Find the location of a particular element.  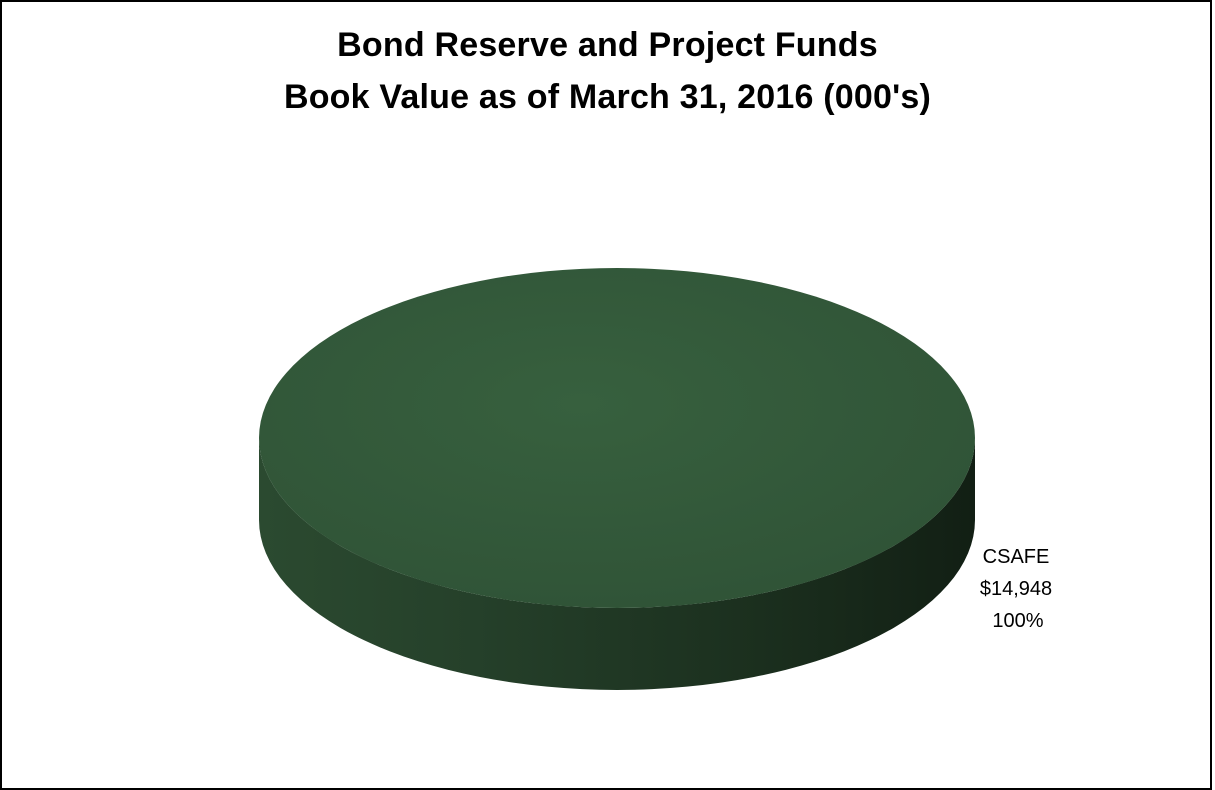

data-label-percent: 100% is located at coordinates (1017, 621).